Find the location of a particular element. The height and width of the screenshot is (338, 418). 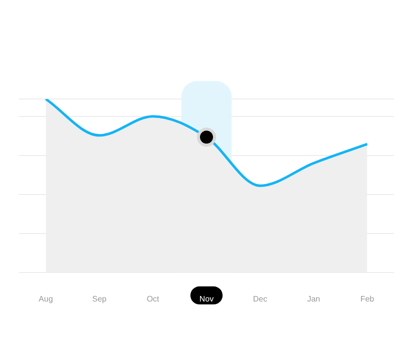

x-tick-label: Aug is located at coordinates (45, 299).